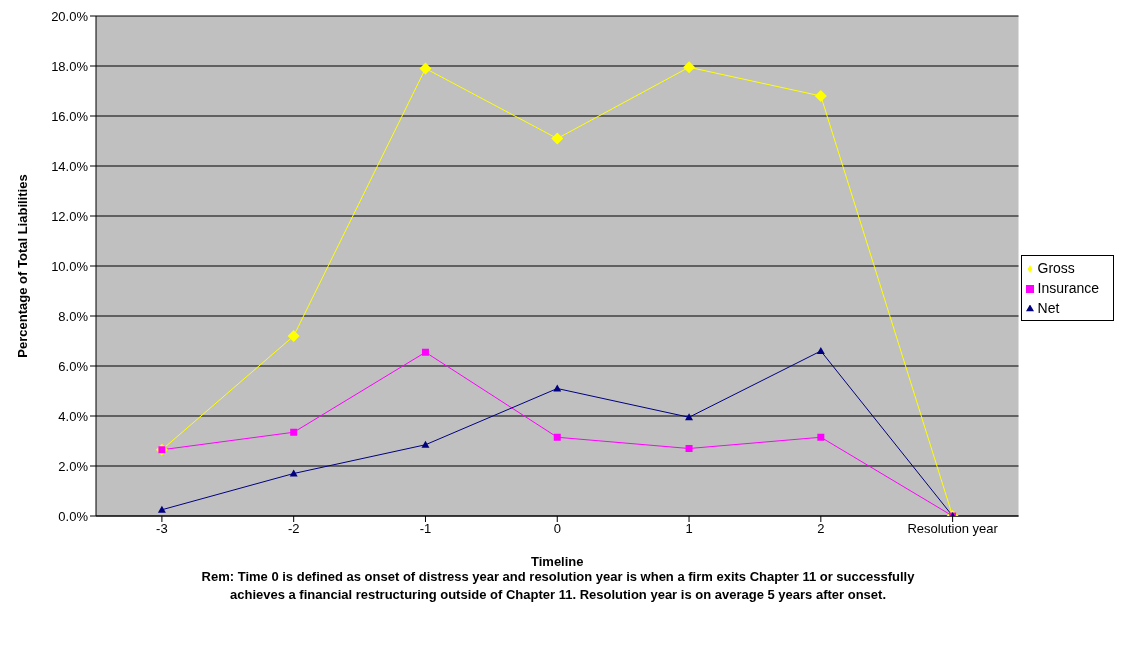  I want to click on text: Rem: Time 0 is defined as onset of distress year and resolution year is when a firm exits Chapter 11 or successfully achieves a financial restructuring outside of Chapter 11. Resolution year is on average 5 years after onset., so click(558, 586).